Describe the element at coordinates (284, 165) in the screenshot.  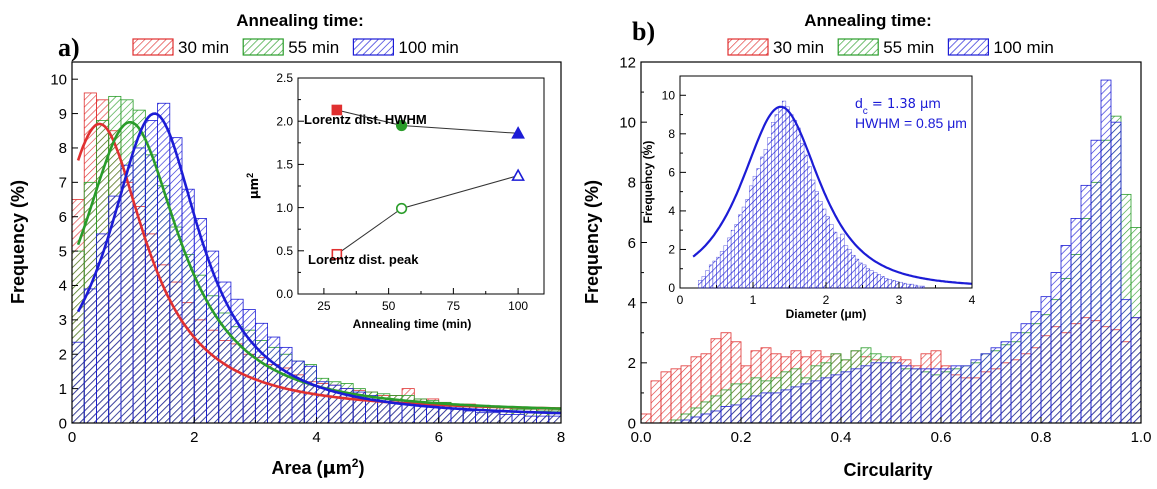
I see `inset-a-y-tick-label: 1.5` at that location.